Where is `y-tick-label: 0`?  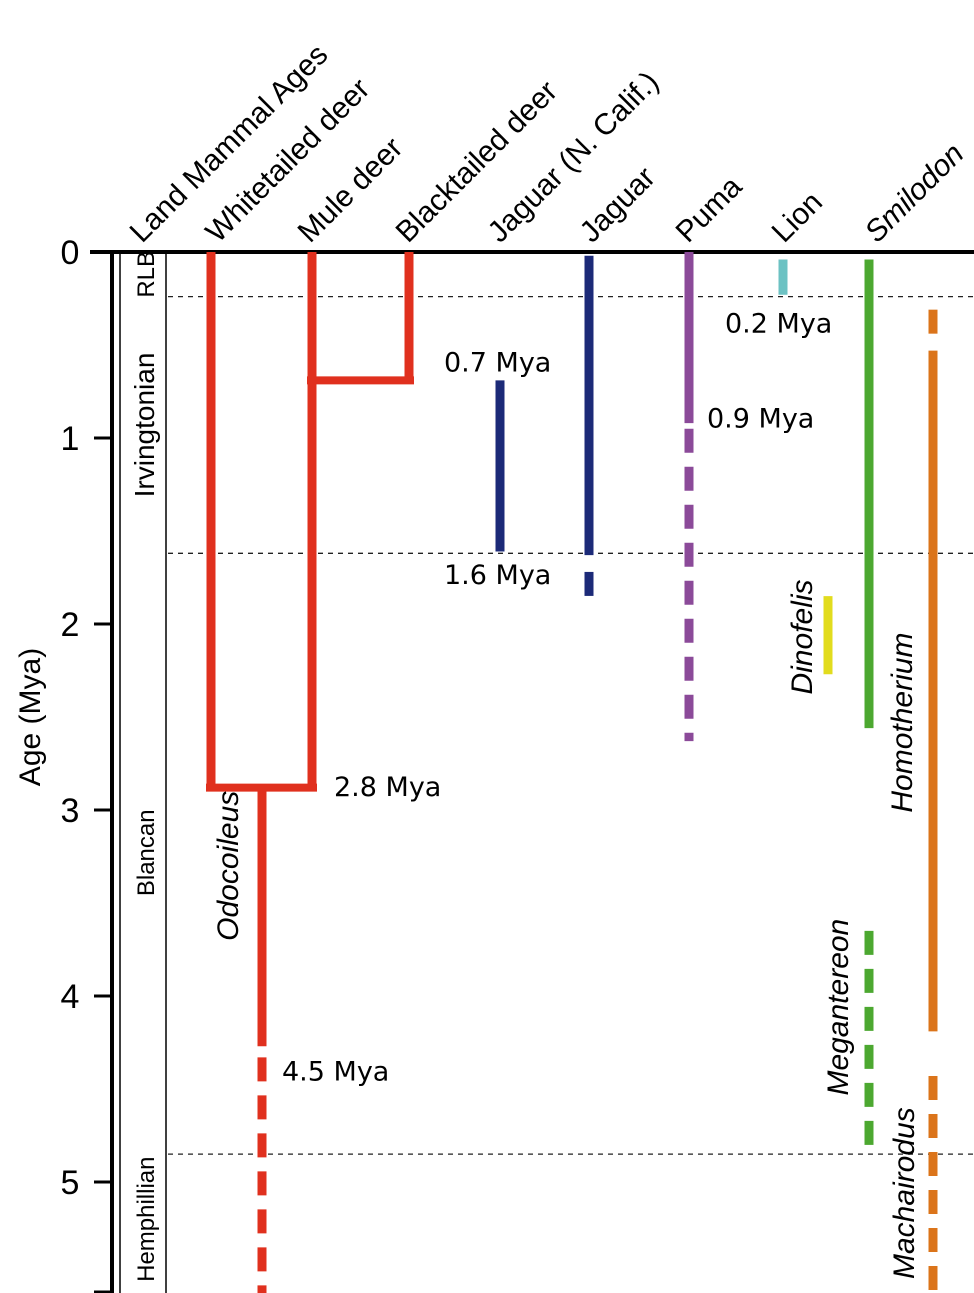
y-tick-label: 0 is located at coordinates (70, 253).